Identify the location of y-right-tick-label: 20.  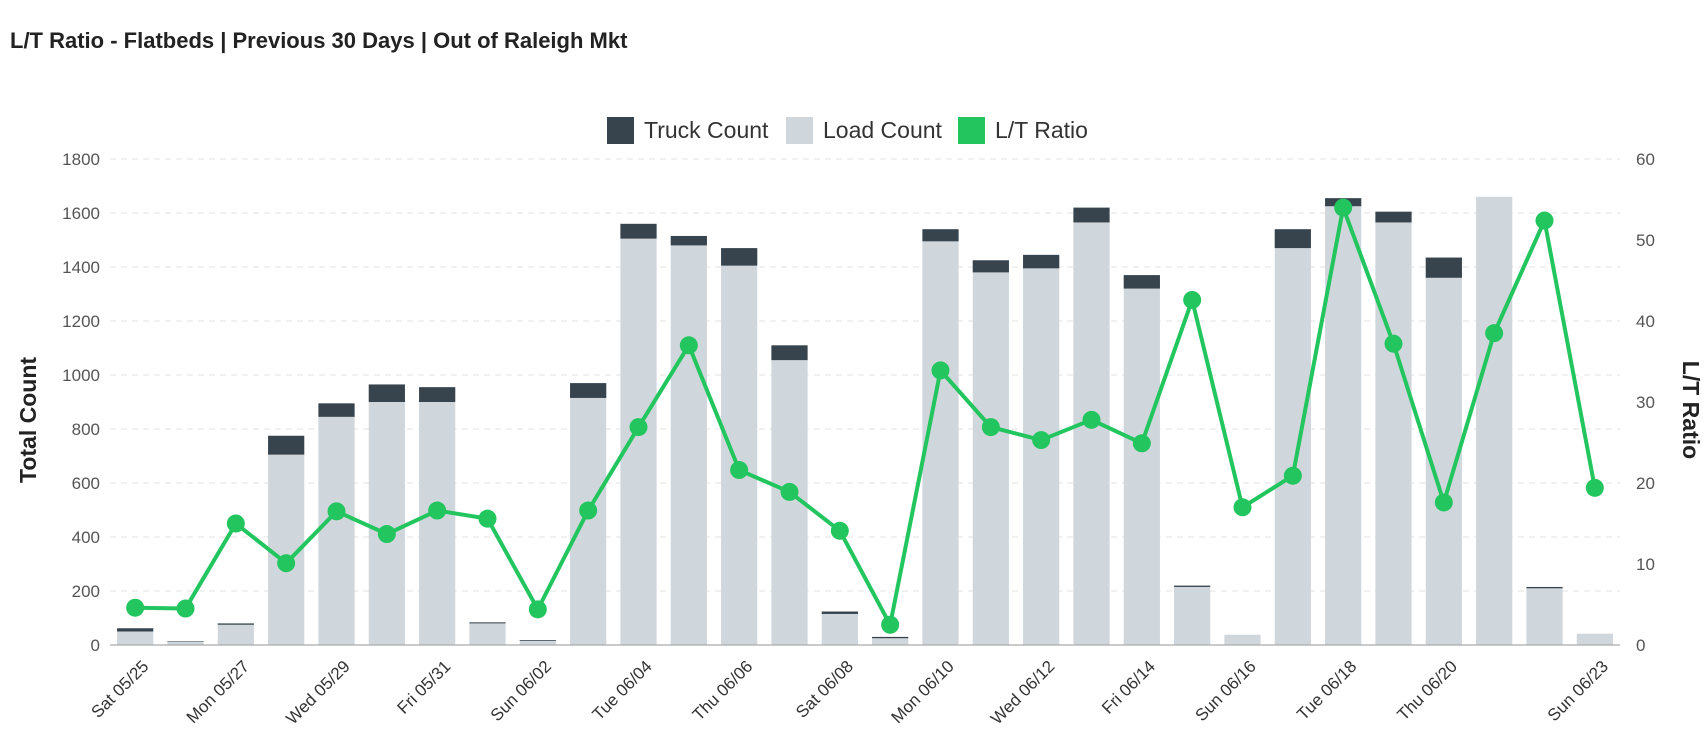
(1645, 483).